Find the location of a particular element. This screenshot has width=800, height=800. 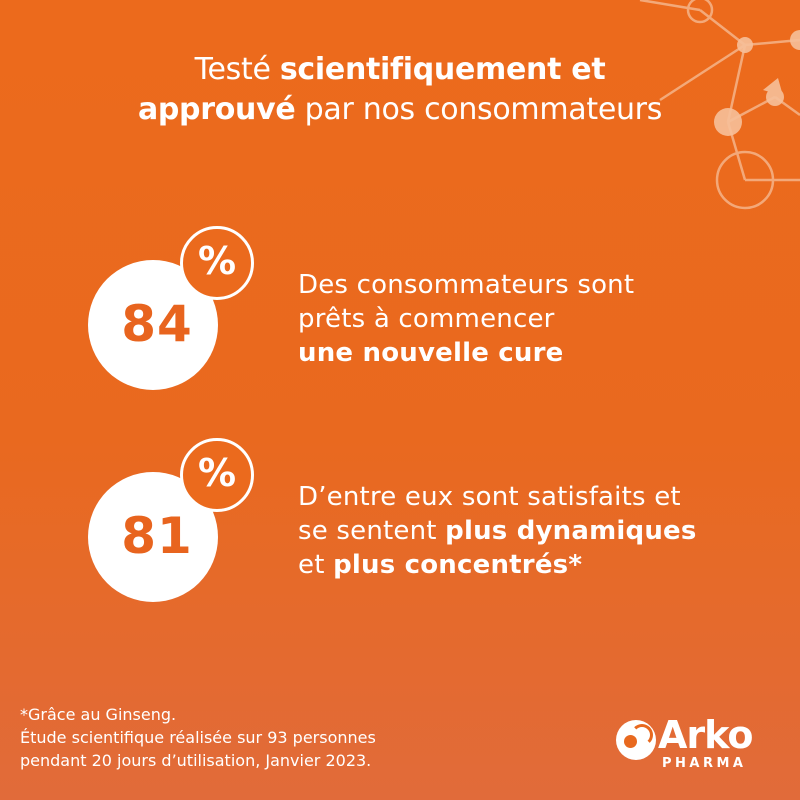

arko-pharma-logo: Arko PHARMA is located at coordinates (701, 743).